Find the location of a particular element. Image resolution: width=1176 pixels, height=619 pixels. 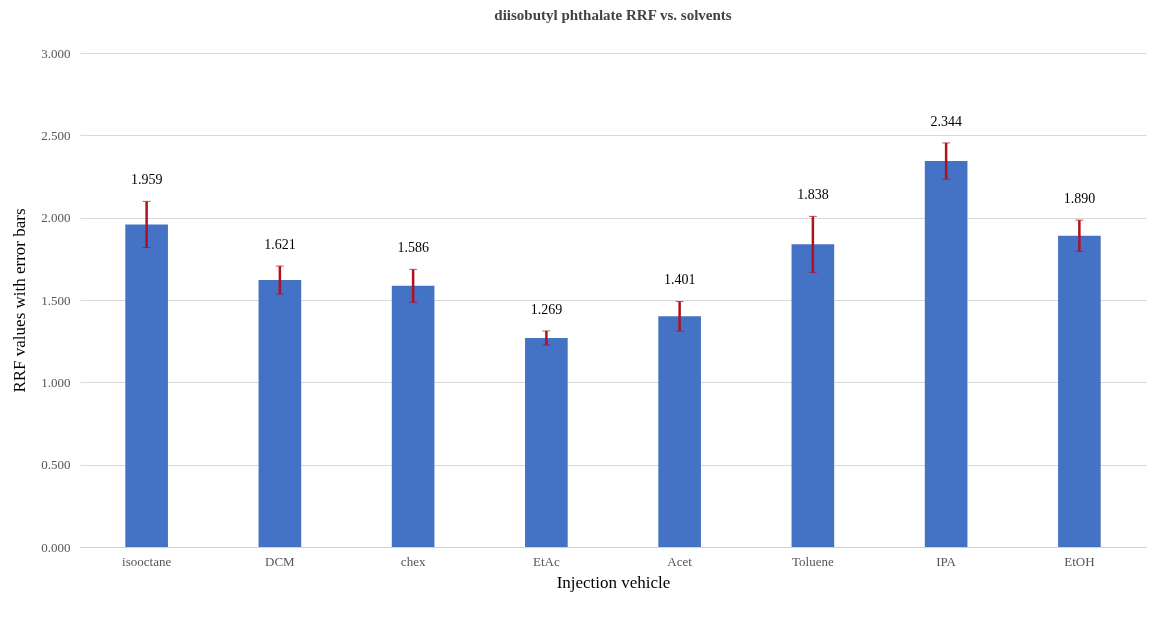

data-label: 2.344 is located at coordinates (946, 121).